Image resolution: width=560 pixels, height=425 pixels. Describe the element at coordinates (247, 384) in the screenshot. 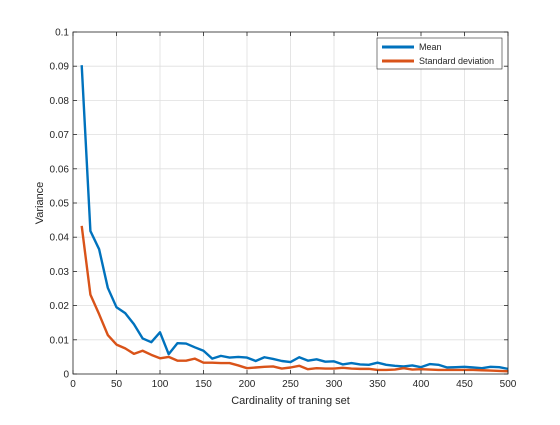

I see `x-tick-label: 200` at that location.